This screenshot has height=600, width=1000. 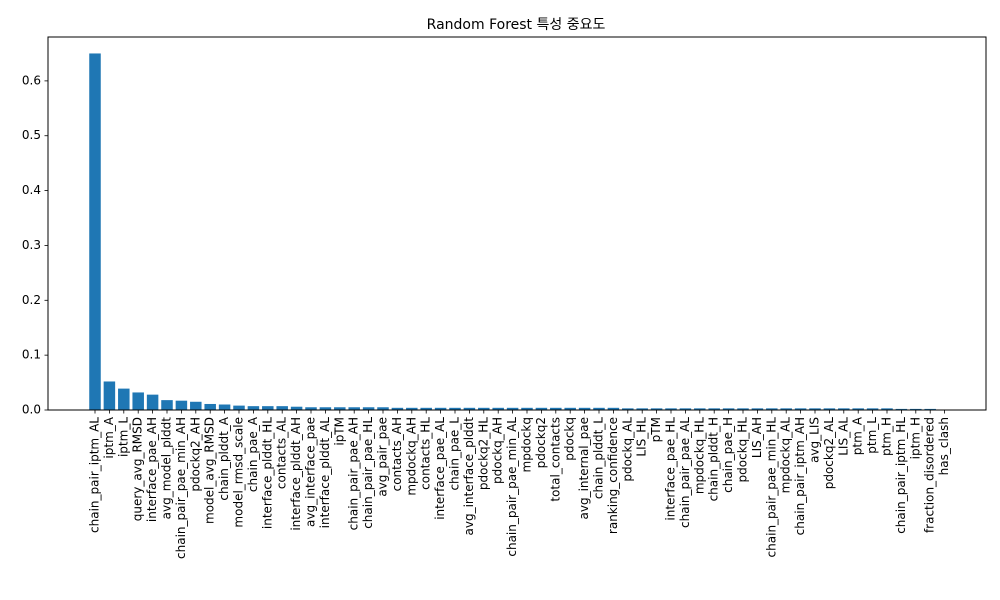 I want to click on x-tick-label: pdockq2, so click(x=541, y=442).